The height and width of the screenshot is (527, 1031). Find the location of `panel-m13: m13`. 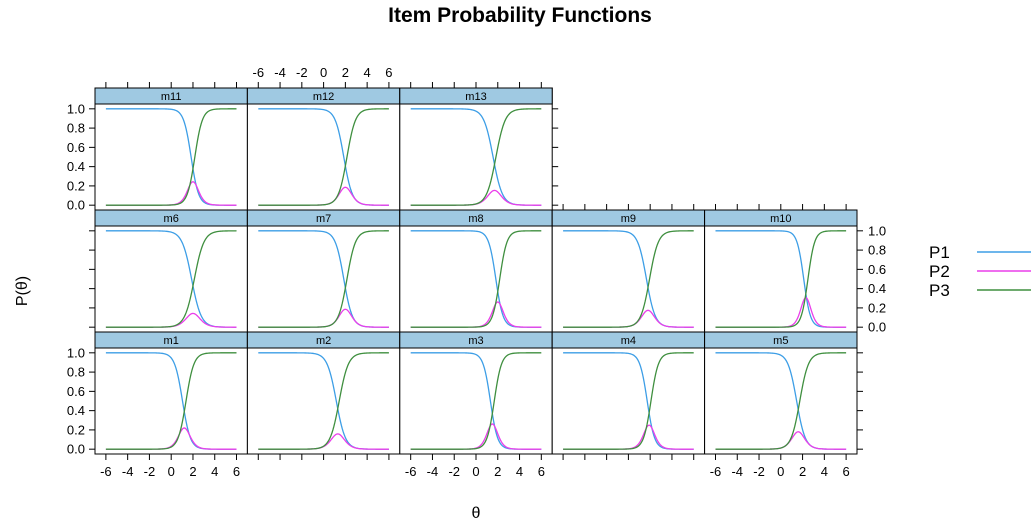

panel-m13: m13 is located at coordinates (479, 146).